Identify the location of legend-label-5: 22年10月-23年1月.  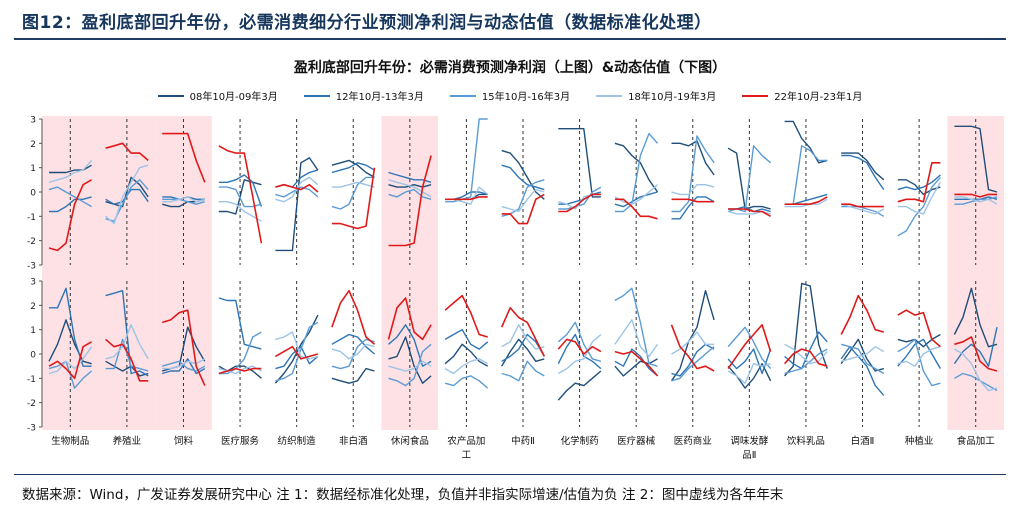
(818, 97).